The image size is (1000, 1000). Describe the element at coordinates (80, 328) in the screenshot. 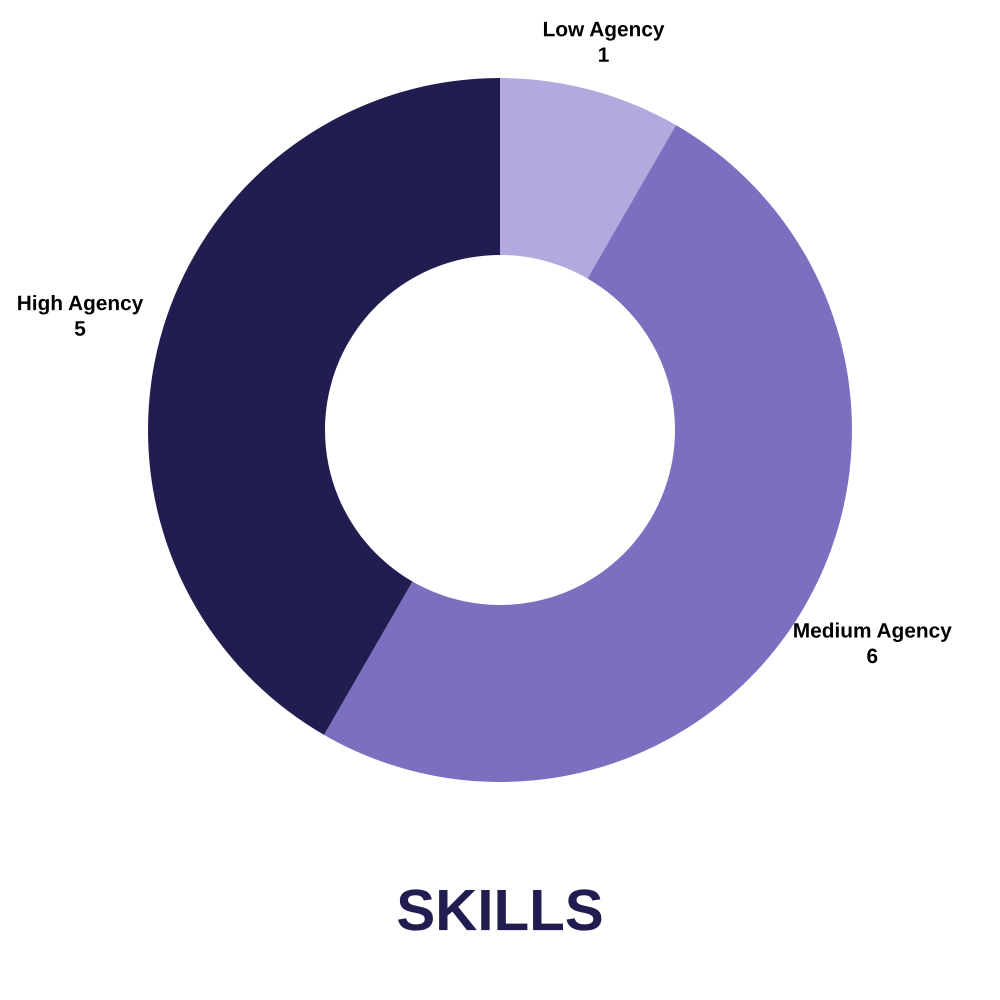

I see `data-label: 5` at that location.